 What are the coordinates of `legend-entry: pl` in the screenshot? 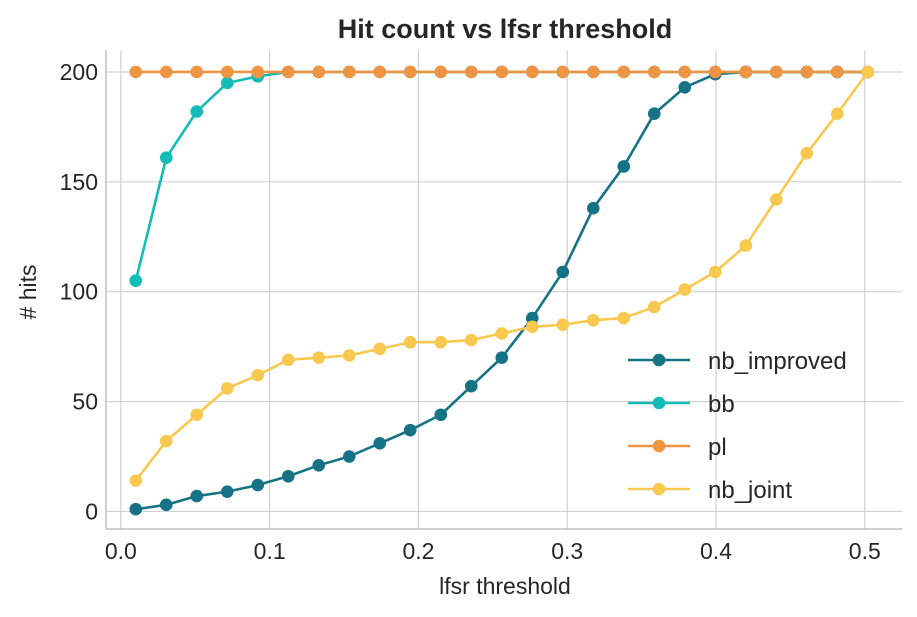 It's located at (677, 447).